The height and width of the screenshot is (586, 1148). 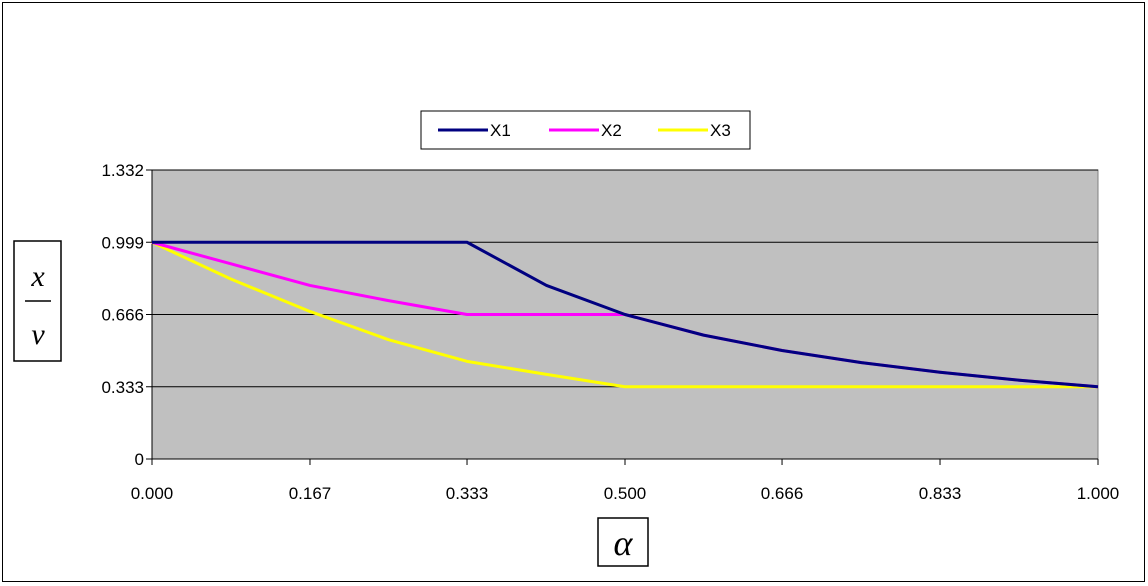 What do you see at coordinates (1098, 493) in the screenshot?
I see `x-tick-label: 1.000` at bounding box center [1098, 493].